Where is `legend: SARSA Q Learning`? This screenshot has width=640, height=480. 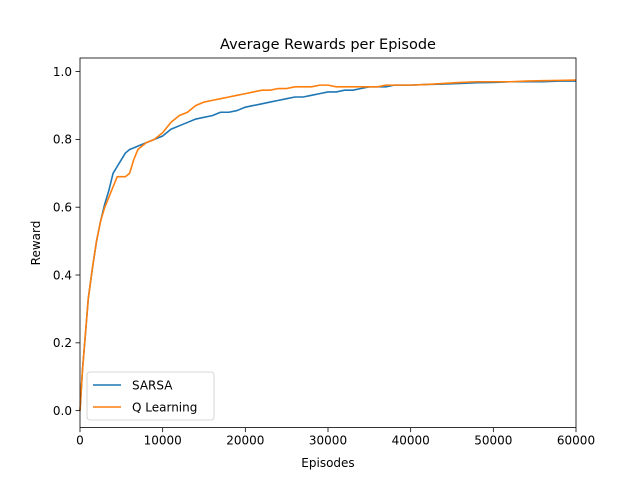 legend: SARSA Q Learning is located at coordinates (150, 396).